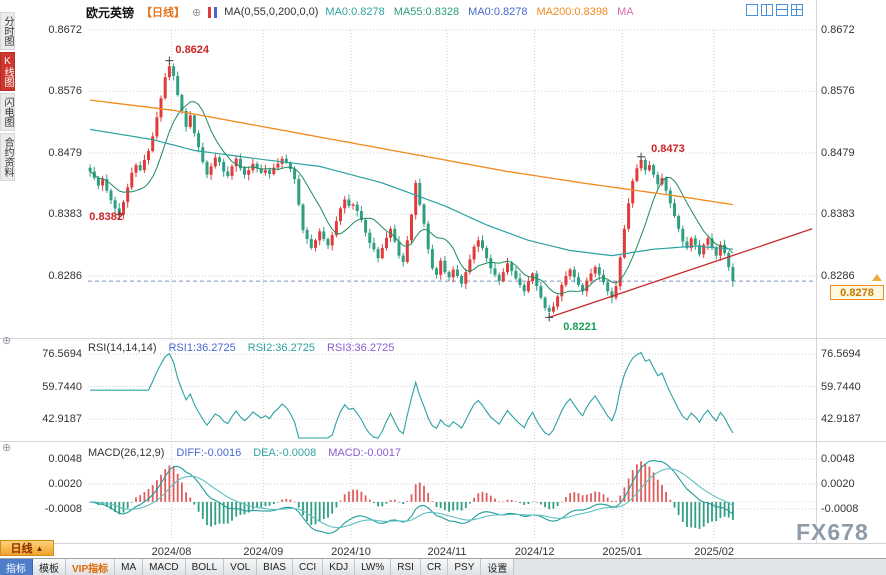 The image size is (886, 575). I want to click on toolbar-item-ma: MA, so click(129, 567).